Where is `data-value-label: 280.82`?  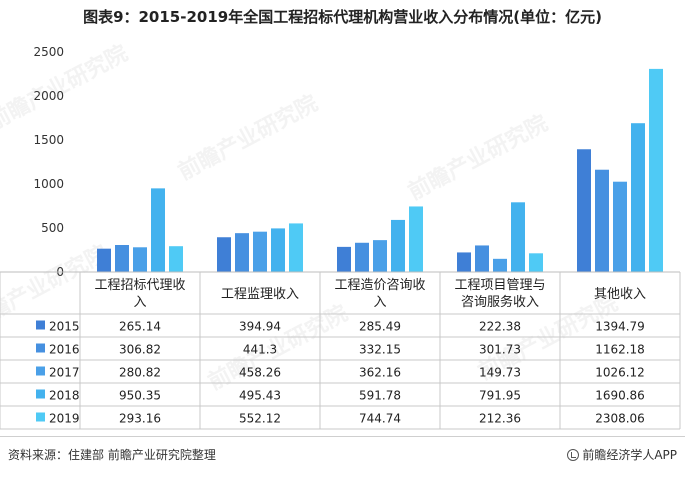
data-value-label: 280.82 is located at coordinates (140, 373).